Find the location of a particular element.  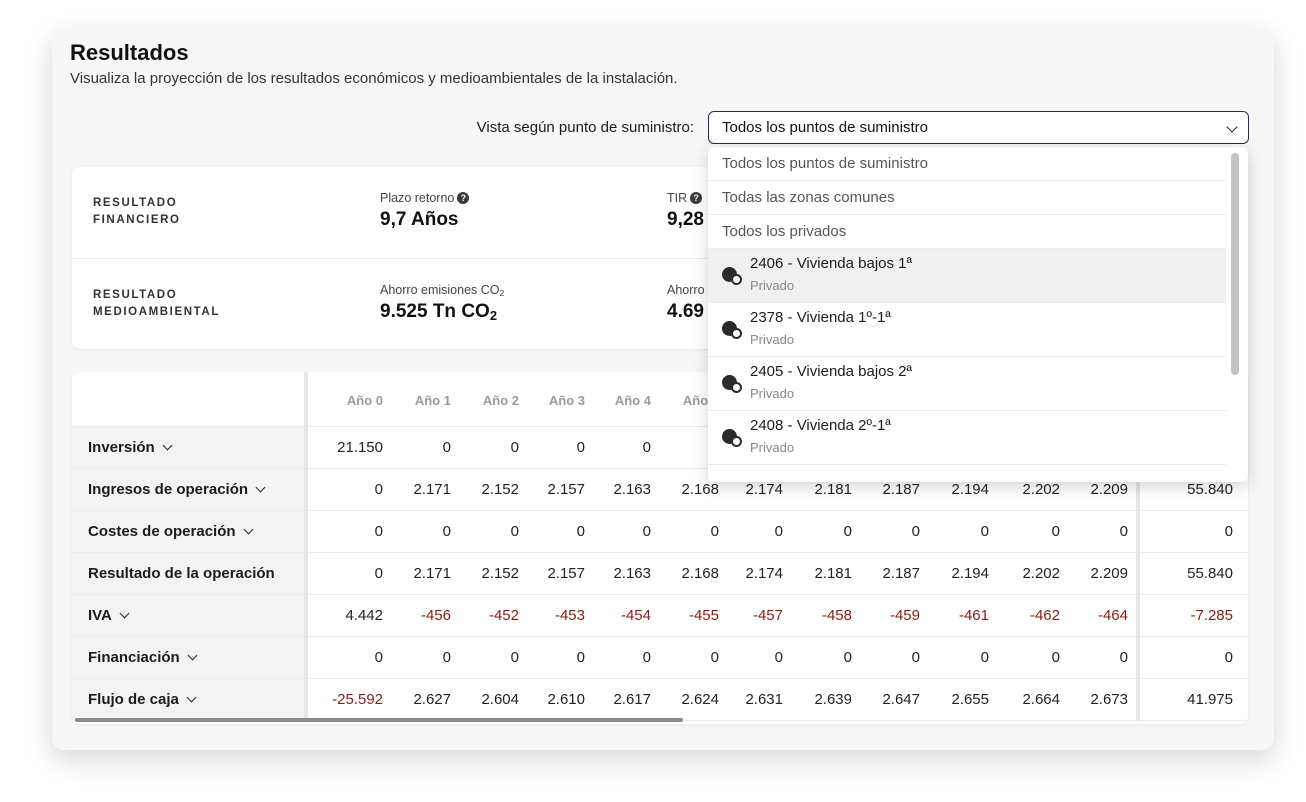

column-header: Año 4 is located at coordinates (626, 399).